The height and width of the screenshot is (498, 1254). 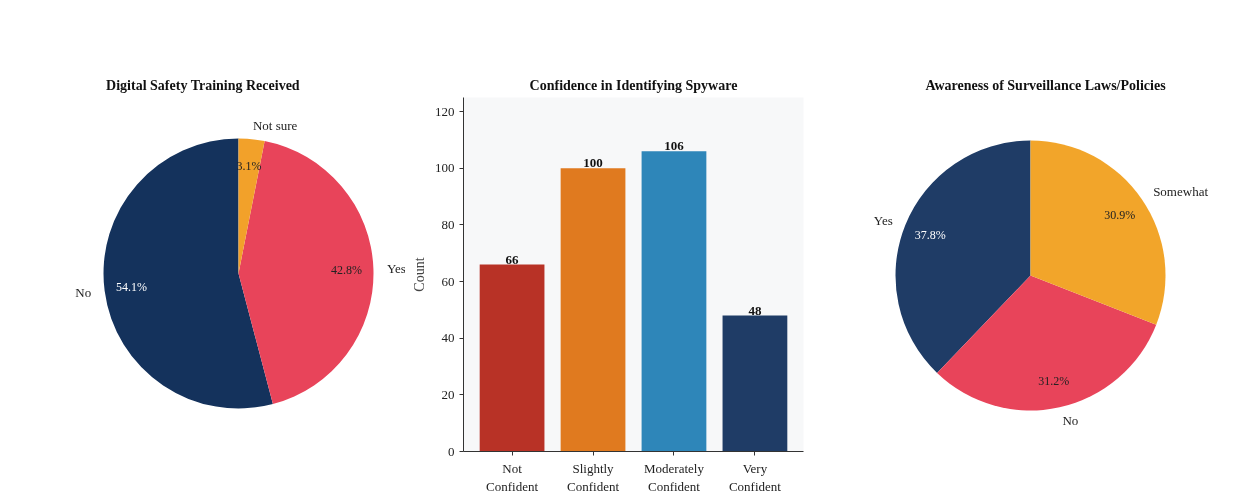 What do you see at coordinates (755, 477) in the screenshot?
I see `x-tick-label: Very Confident` at bounding box center [755, 477].